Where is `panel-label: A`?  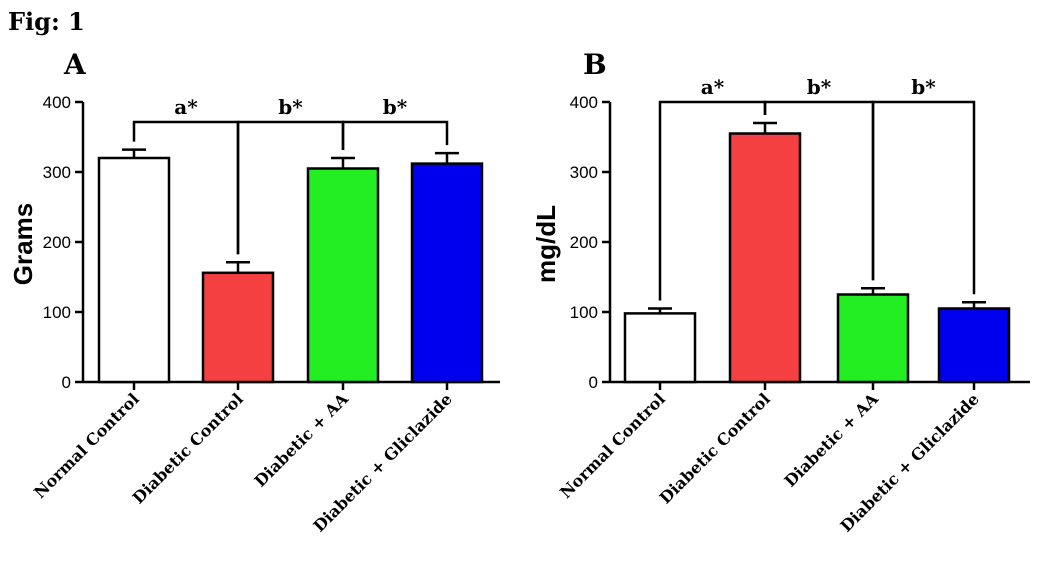 panel-label: A is located at coordinates (75, 64).